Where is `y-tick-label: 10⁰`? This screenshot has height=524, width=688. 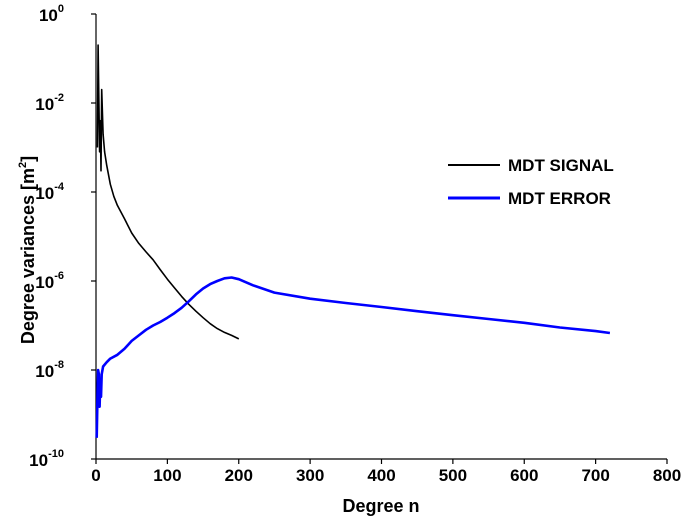 y-tick-label: 10⁰ is located at coordinates (51, 14).